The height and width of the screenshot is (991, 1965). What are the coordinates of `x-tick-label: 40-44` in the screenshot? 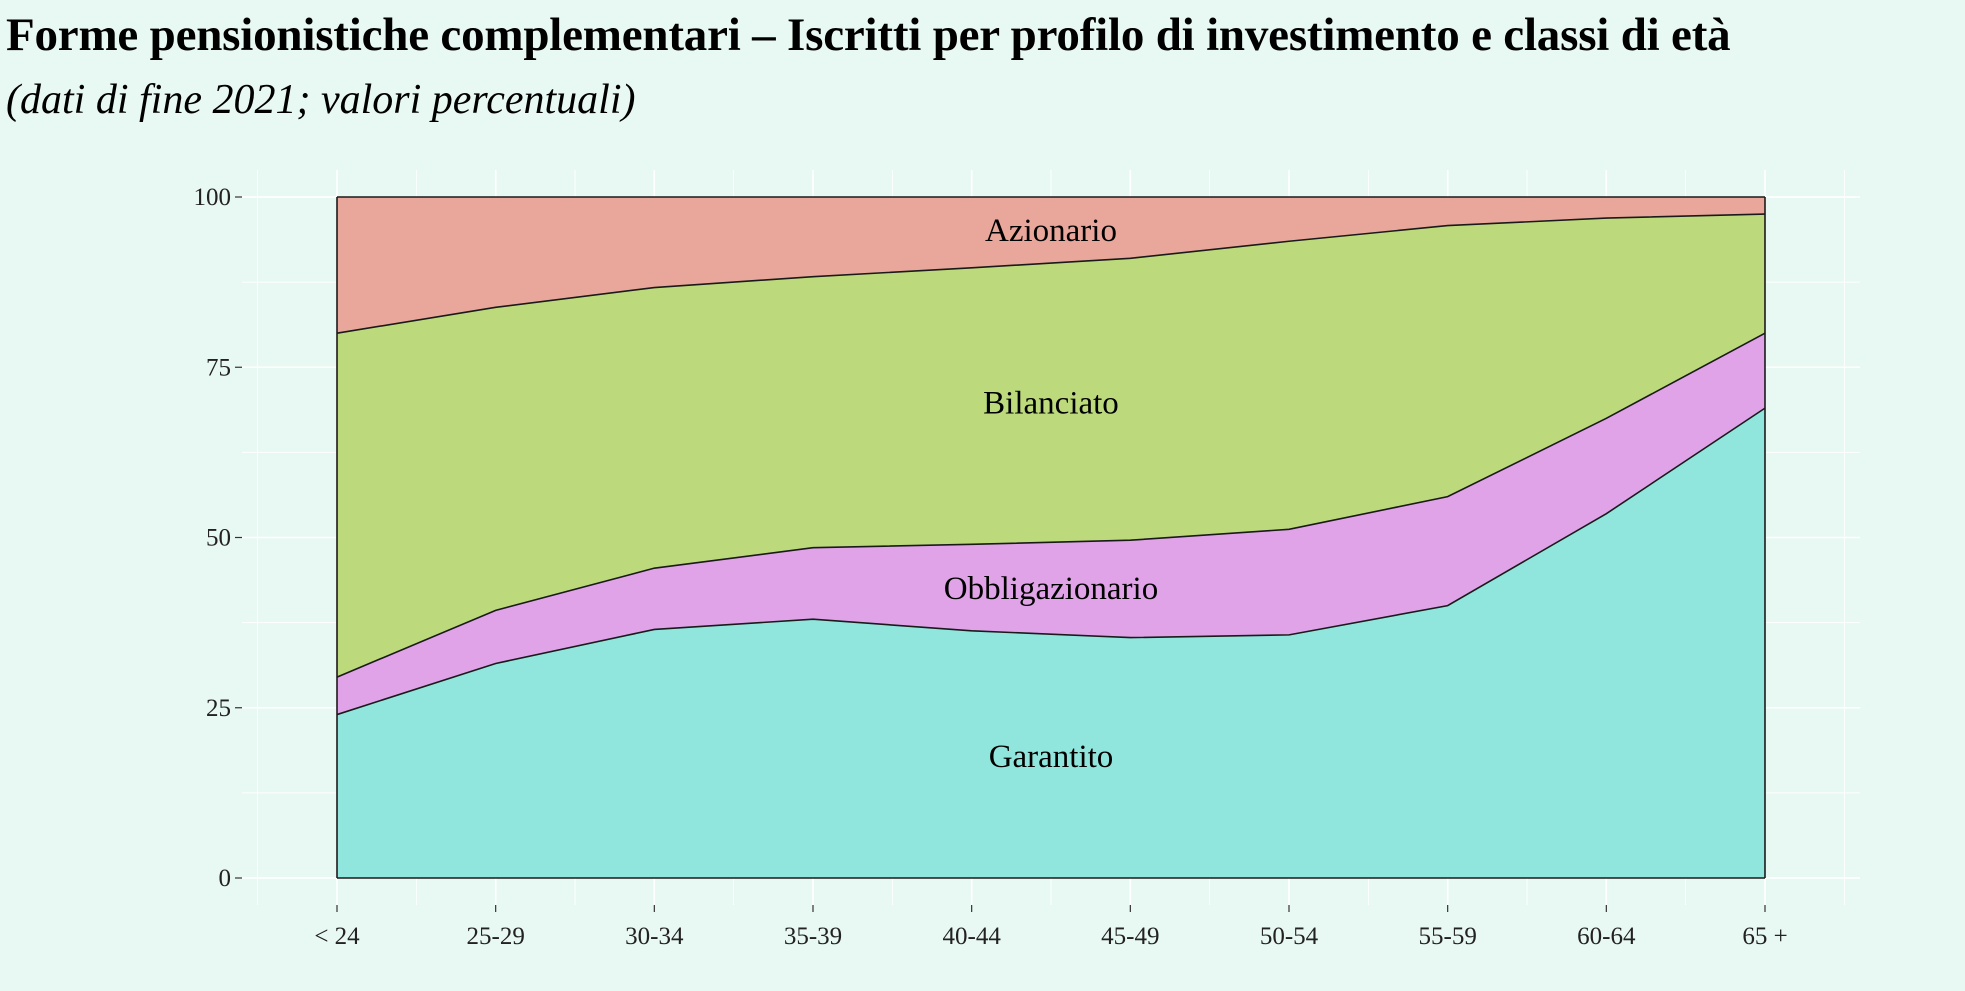 It's located at (972, 936).